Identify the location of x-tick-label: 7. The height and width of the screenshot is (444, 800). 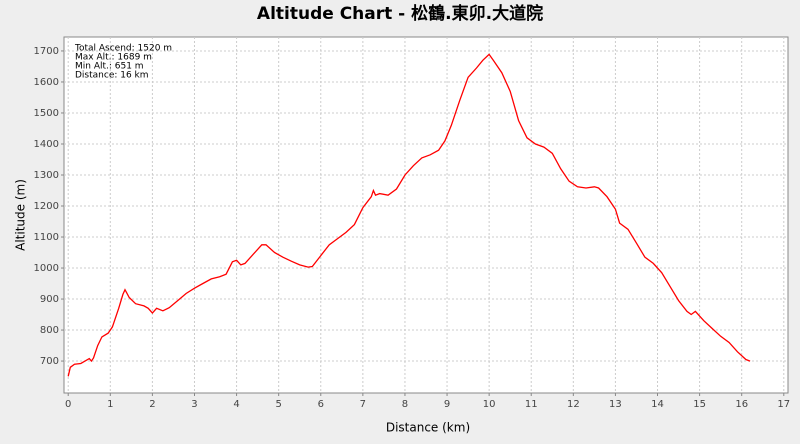
(363, 404).